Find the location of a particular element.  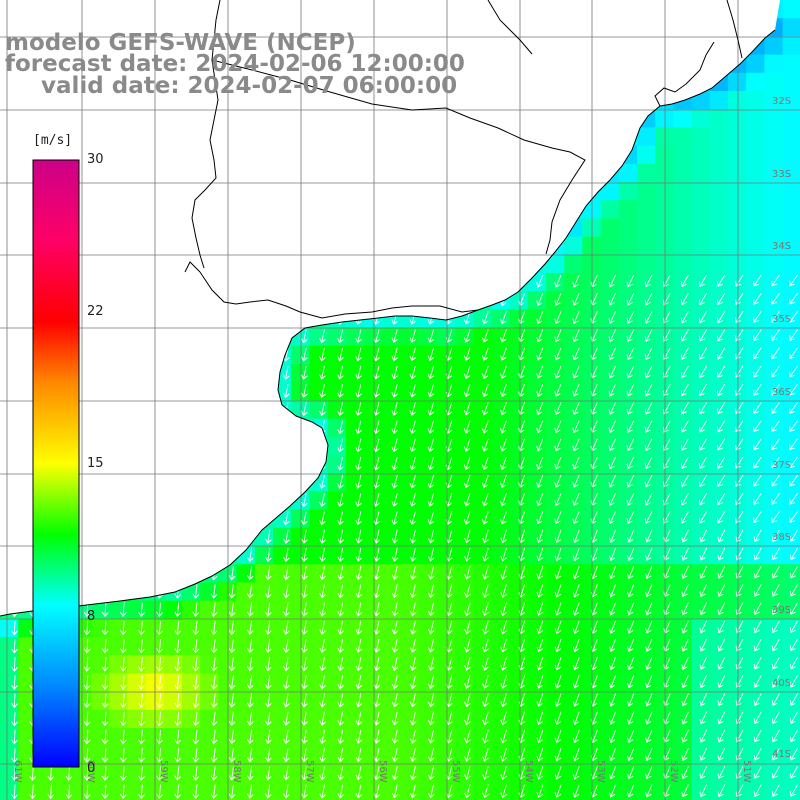

estuary-tip is located at coordinates (192, 267).